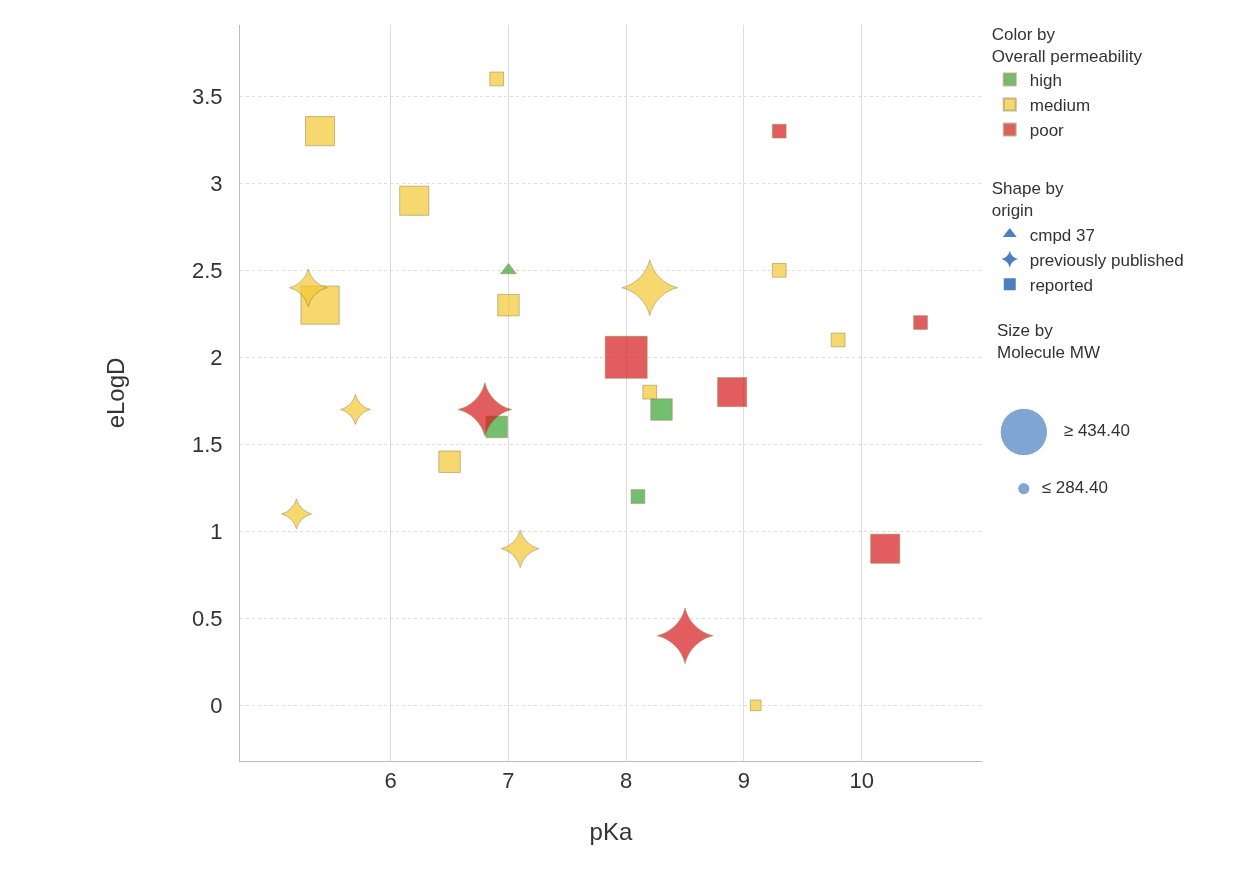 The height and width of the screenshot is (869, 1257). What do you see at coordinates (611, 831) in the screenshot?
I see `x-axis-title: pKa` at bounding box center [611, 831].